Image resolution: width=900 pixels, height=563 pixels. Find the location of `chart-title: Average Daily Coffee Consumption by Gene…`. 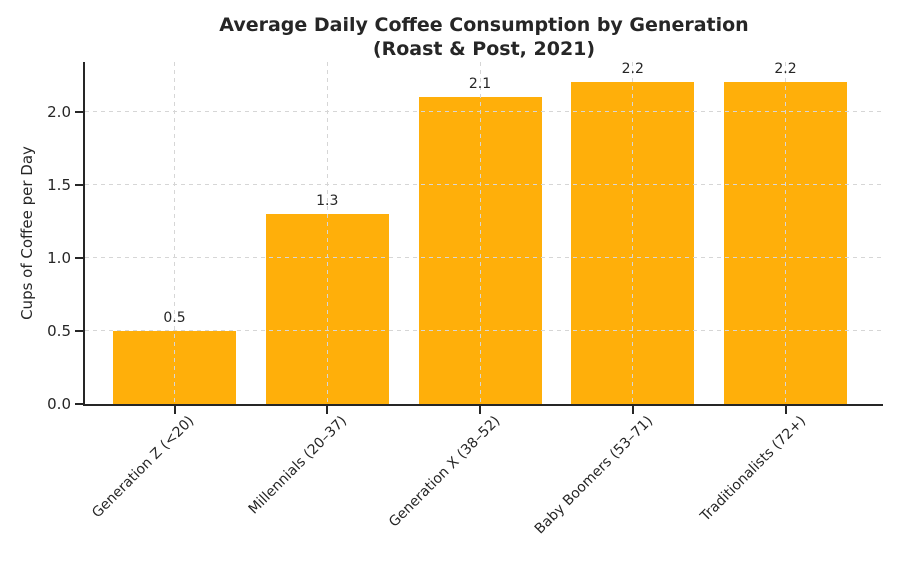

chart-title: Average Daily Coffee Consumption by Gene… is located at coordinates (484, 25).